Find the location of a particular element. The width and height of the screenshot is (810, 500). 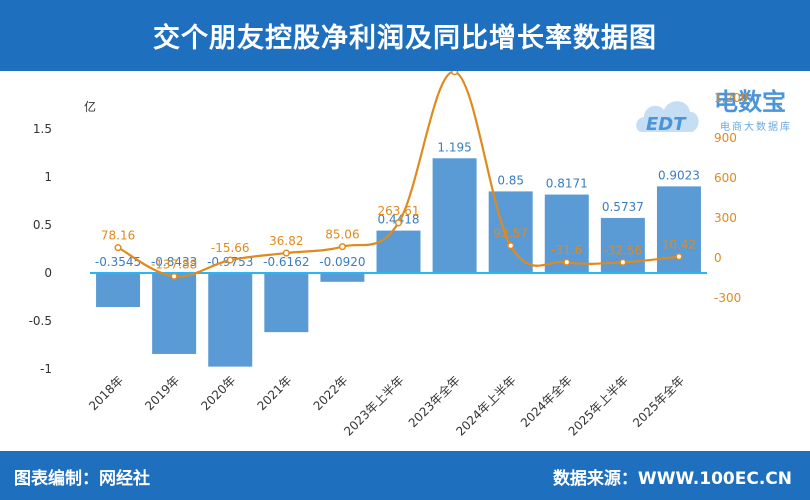

footer-bar: 图表编制：网经社 数据来源：WWW.100EC.CN is located at coordinates (405, 475).